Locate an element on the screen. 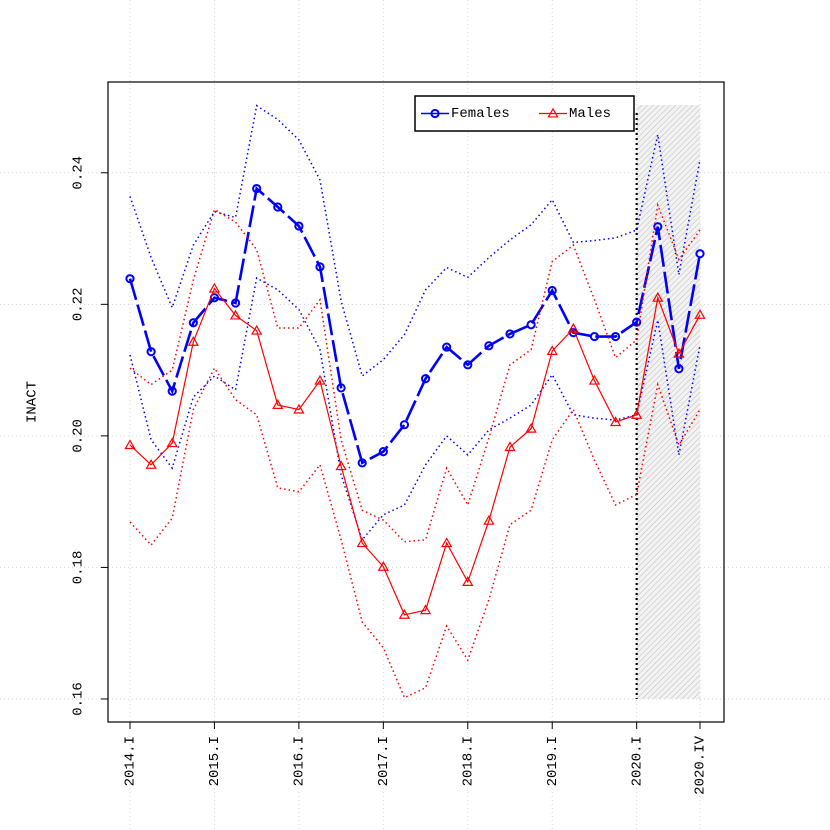 This screenshot has width=830, height=830. x-tick-label: 2020.I is located at coordinates (637, 761).